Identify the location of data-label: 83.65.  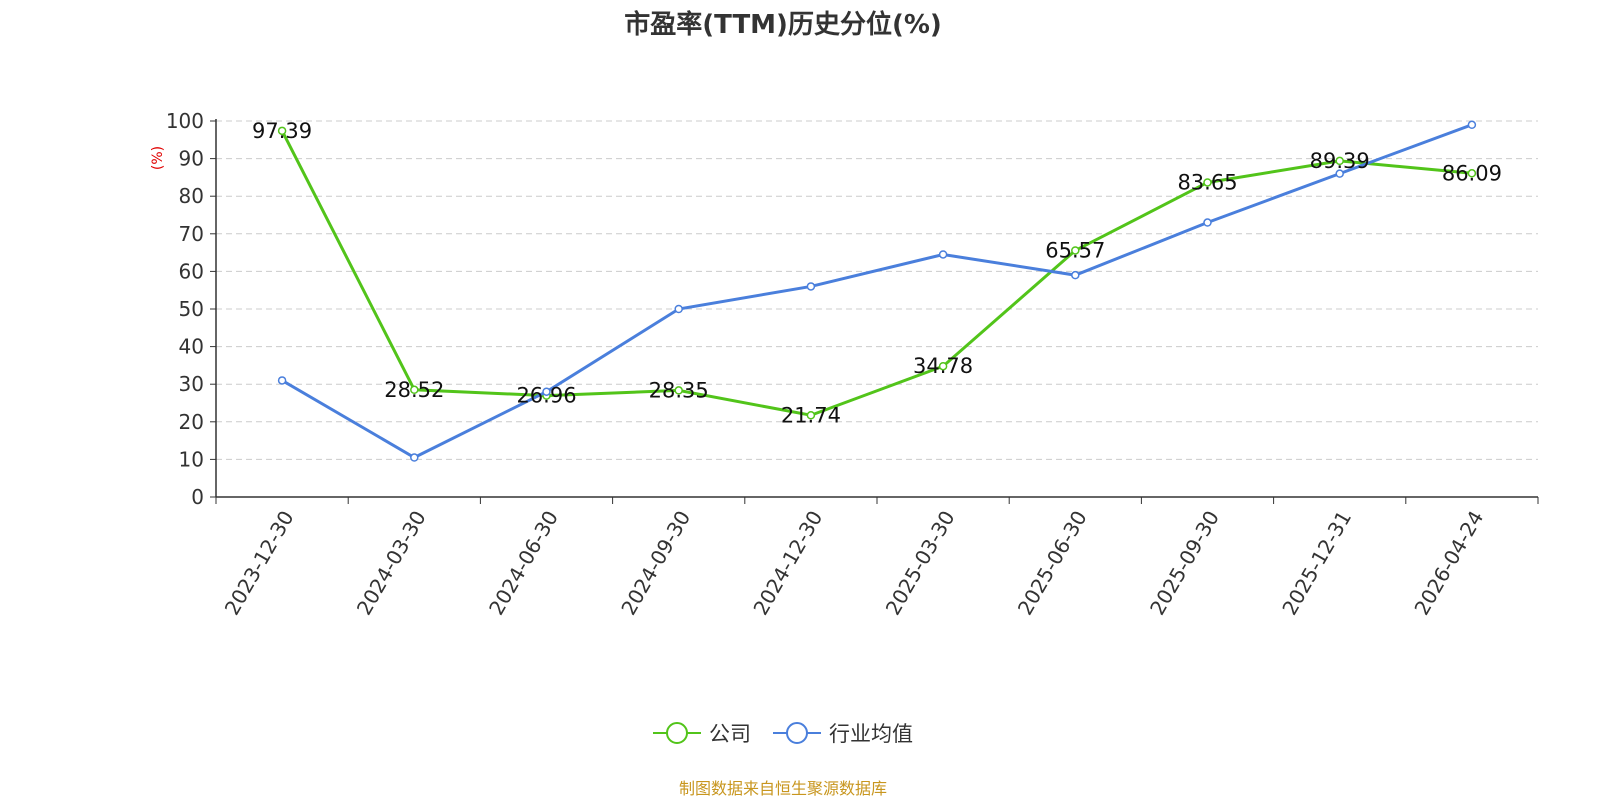
(1207, 182).